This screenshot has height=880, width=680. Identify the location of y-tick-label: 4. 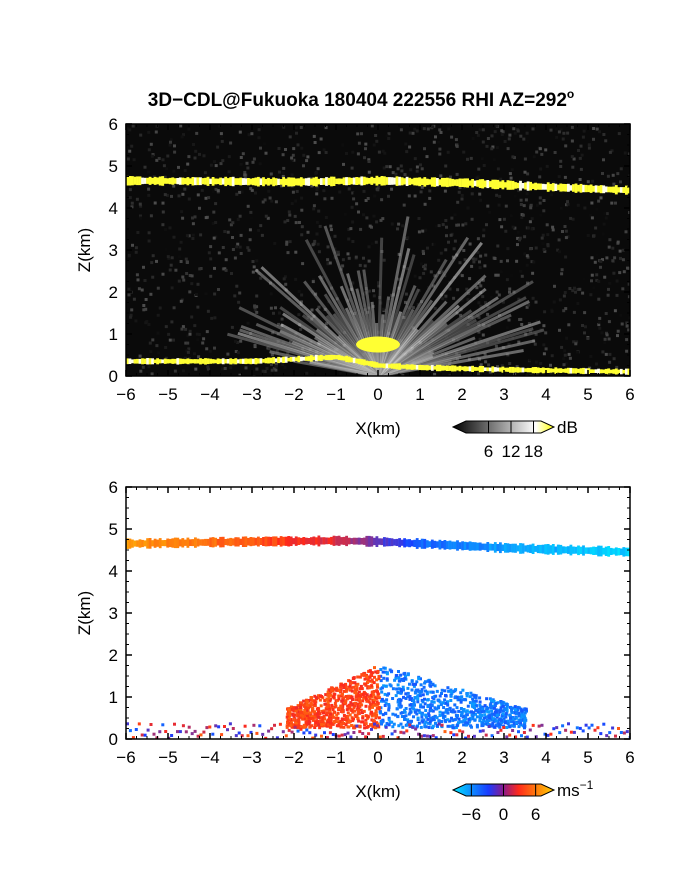
(113, 571).